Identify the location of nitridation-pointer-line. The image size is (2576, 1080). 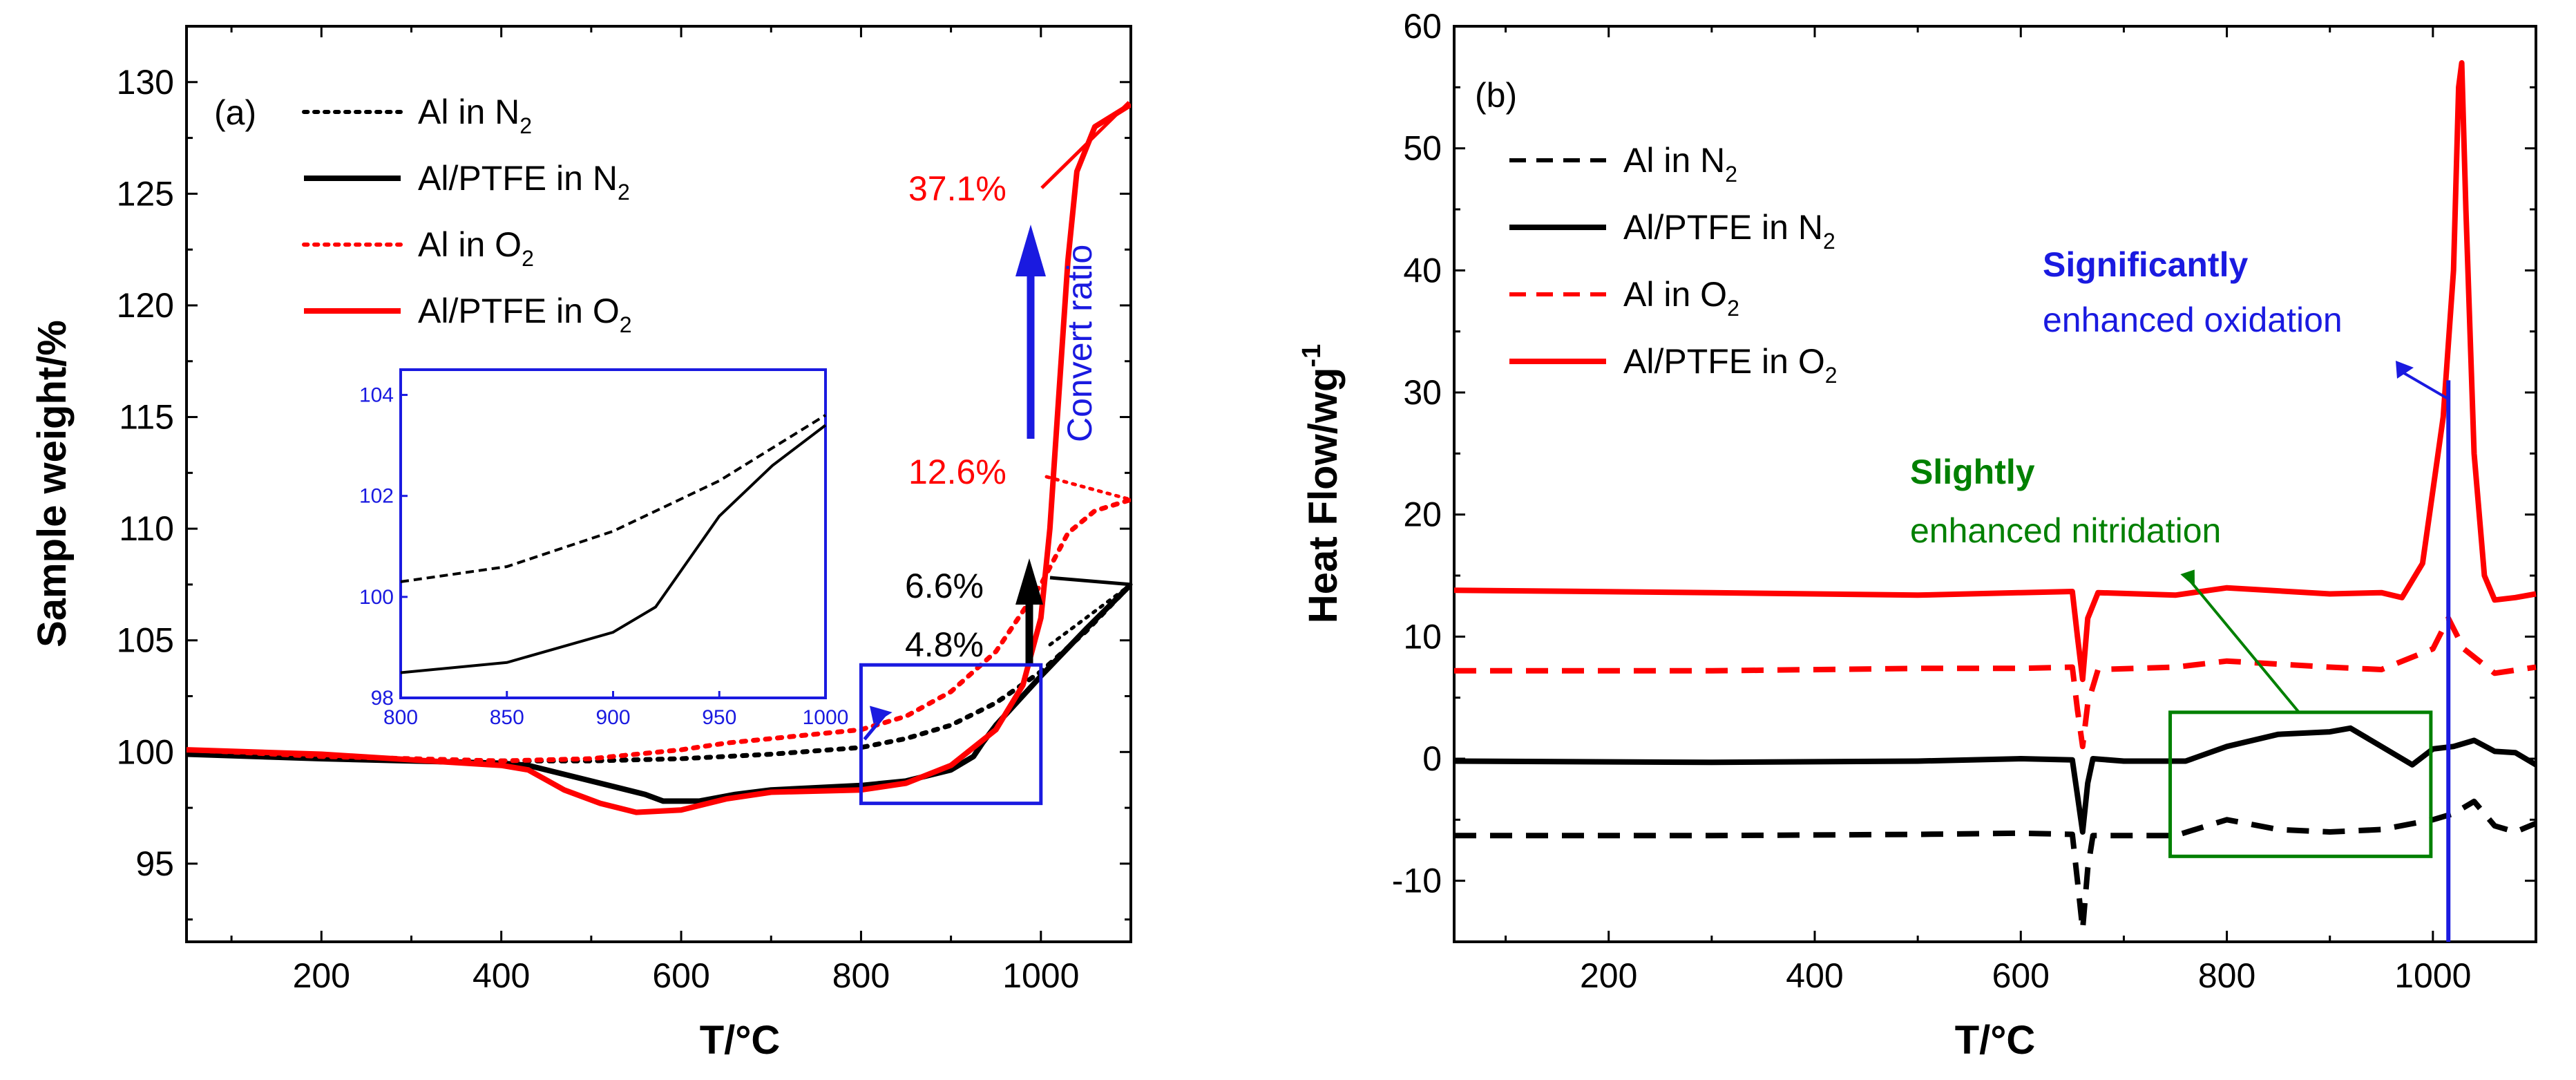
(2244, 646).